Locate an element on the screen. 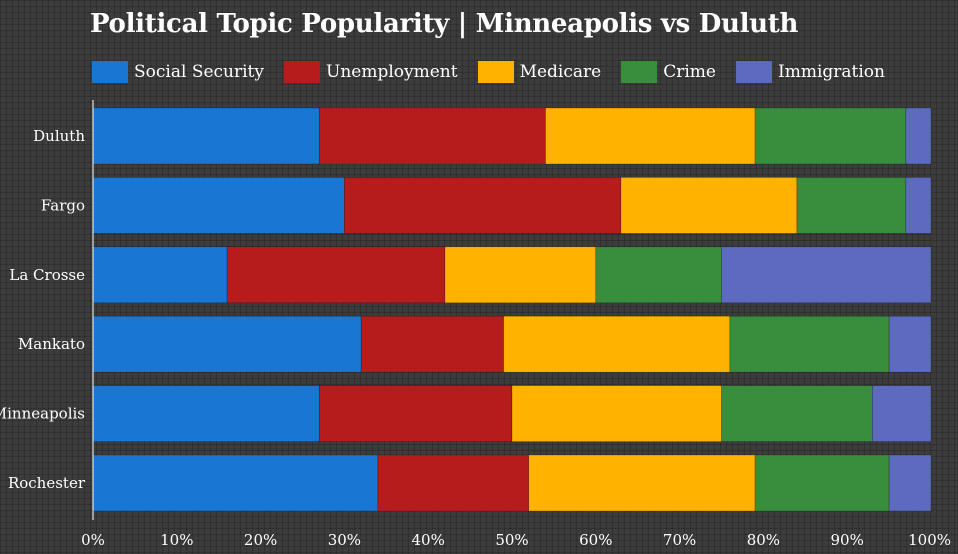  bar-fargo-immigration is located at coordinates (918, 205).